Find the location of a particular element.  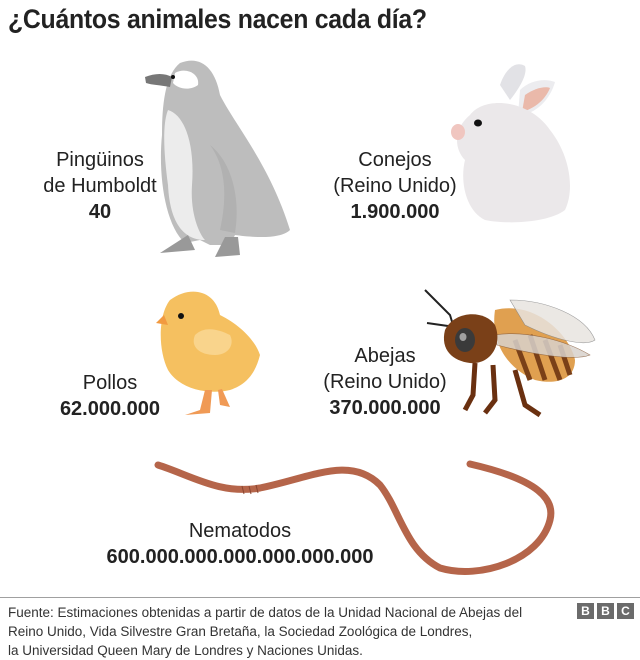

chick-value: 62.000.000 is located at coordinates (110, 409).